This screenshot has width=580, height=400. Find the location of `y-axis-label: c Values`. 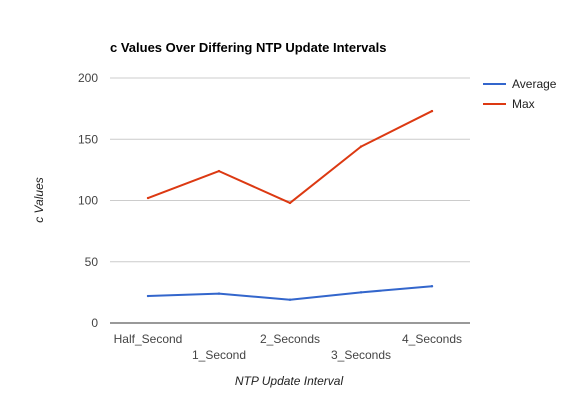

y-axis-label: c Values is located at coordinates (39, 200).